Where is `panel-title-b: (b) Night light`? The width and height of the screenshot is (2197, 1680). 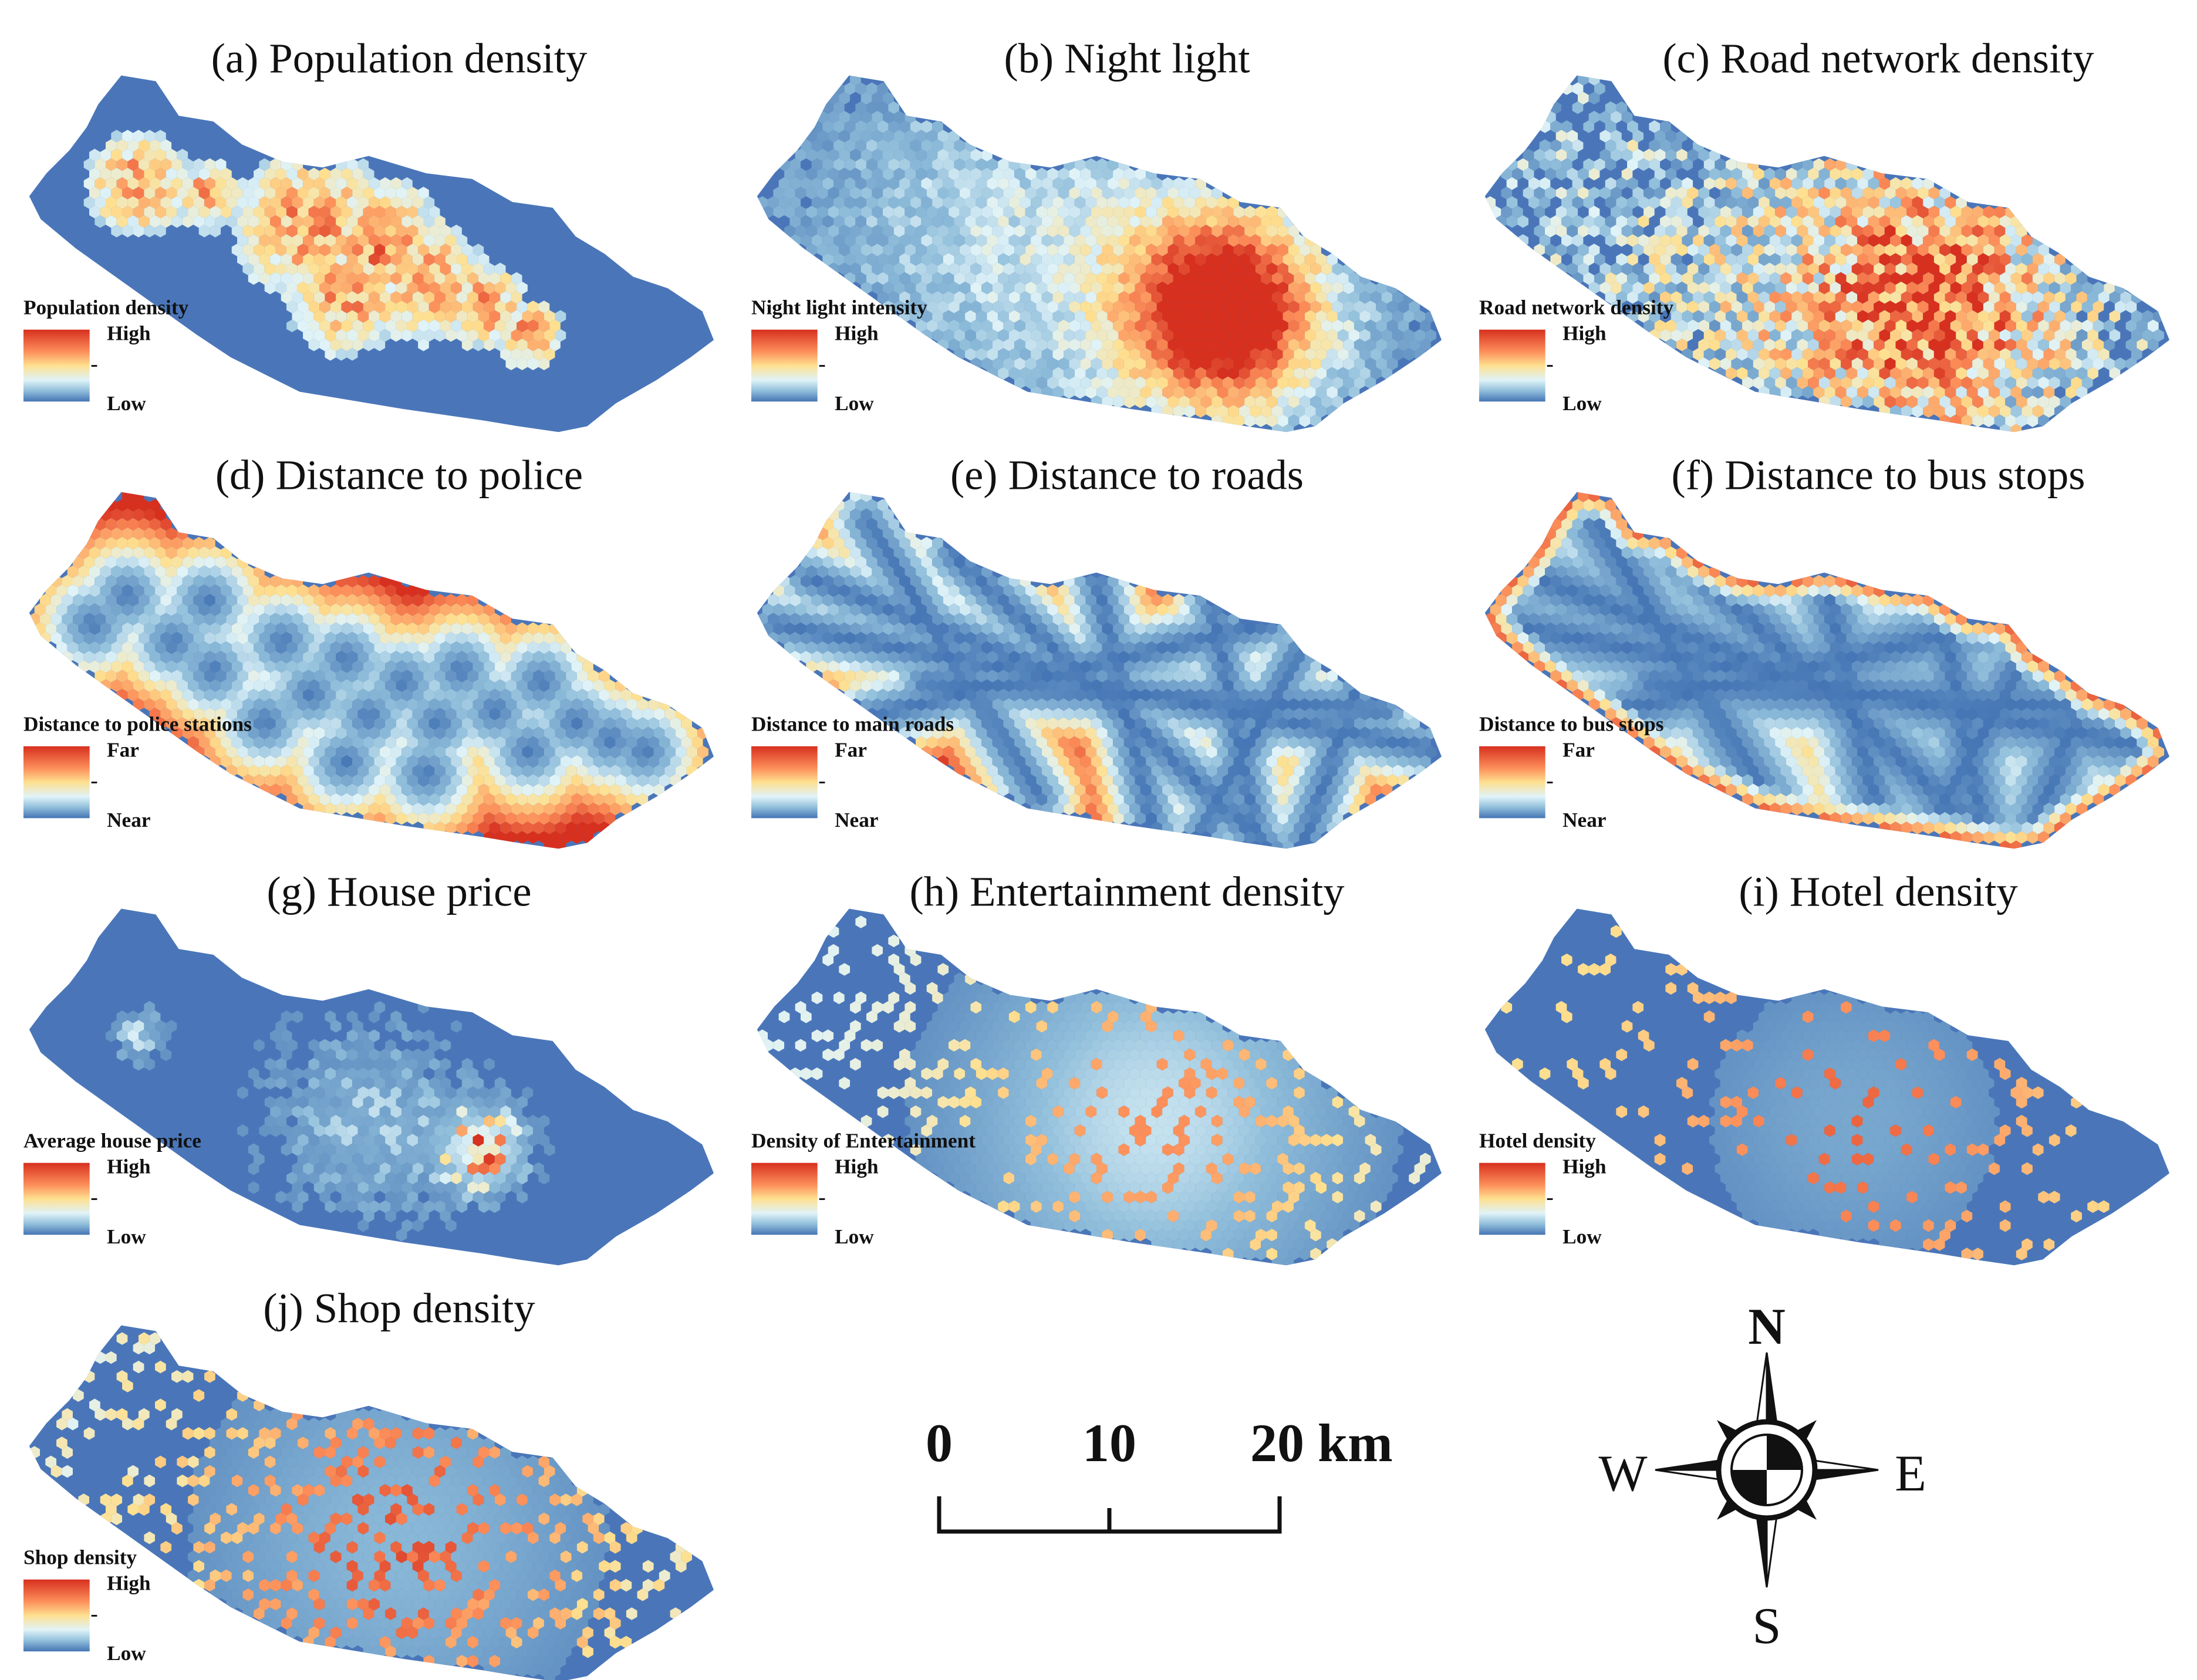 panel-title-b: (b) Night light is located at coordinates (1127, 58).